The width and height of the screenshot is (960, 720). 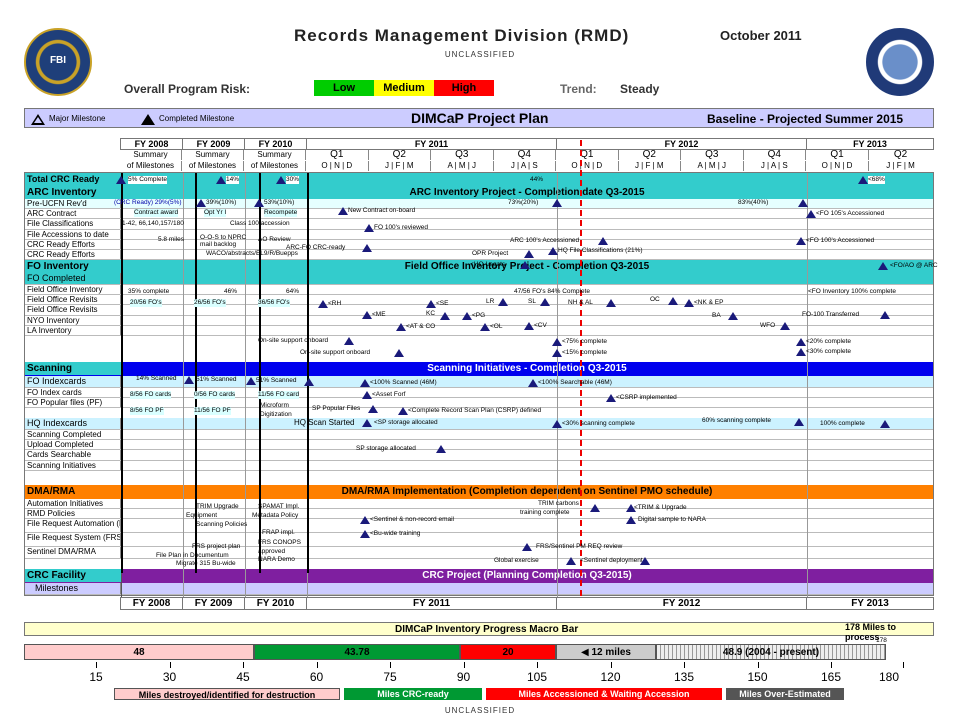 I want to click on milestones-2010: of Milestones, so click(x=275, y=166).